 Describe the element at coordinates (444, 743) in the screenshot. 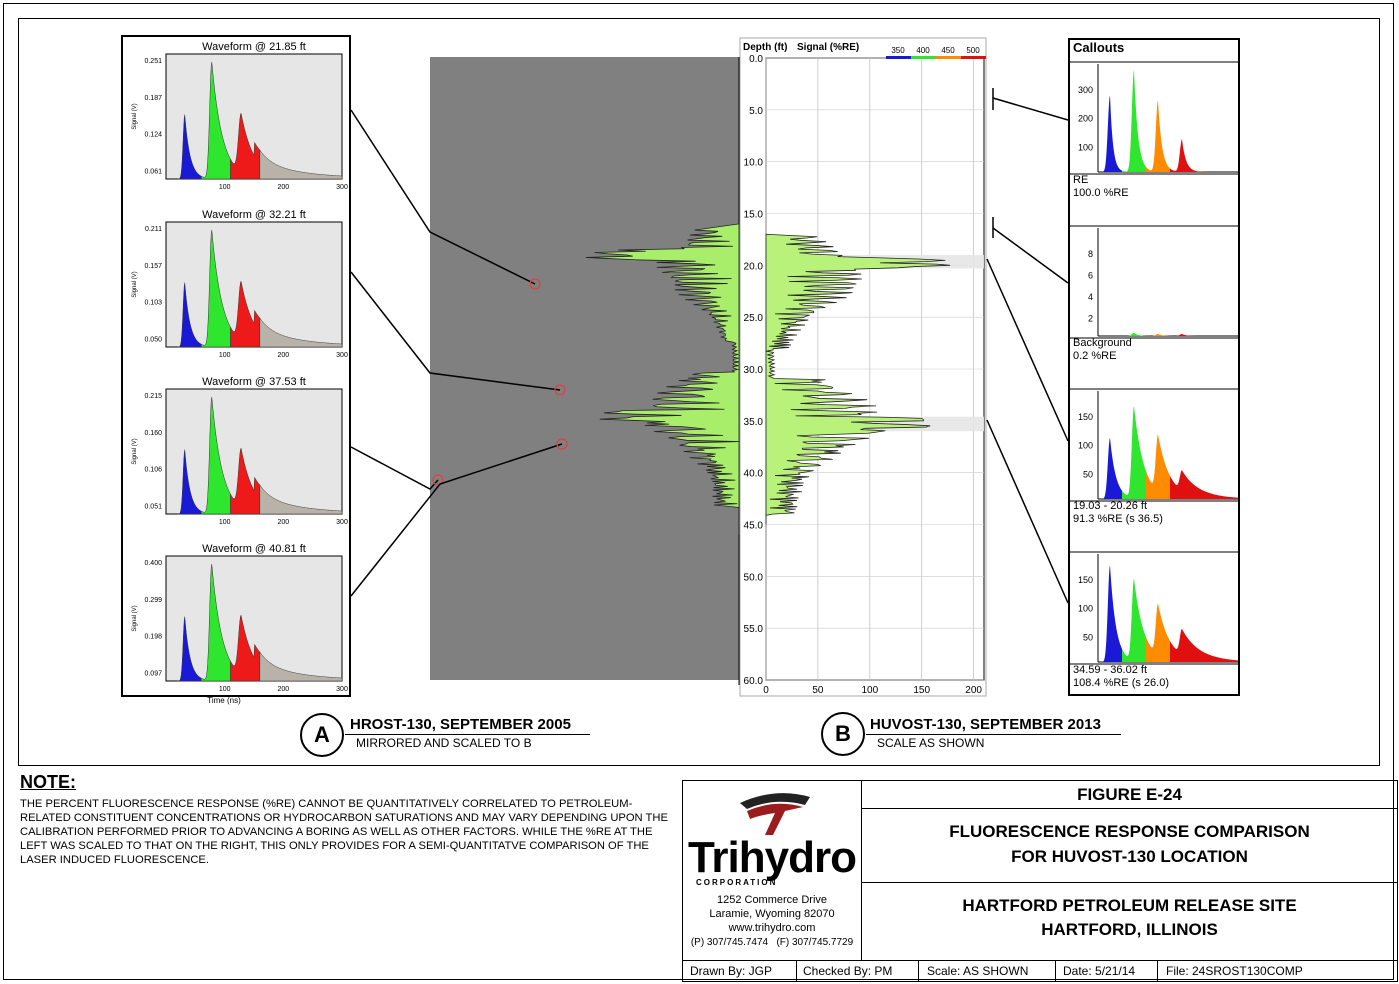

I see `caption-a-subtitle: MIRRORED AND SCALED TO B` at that location.